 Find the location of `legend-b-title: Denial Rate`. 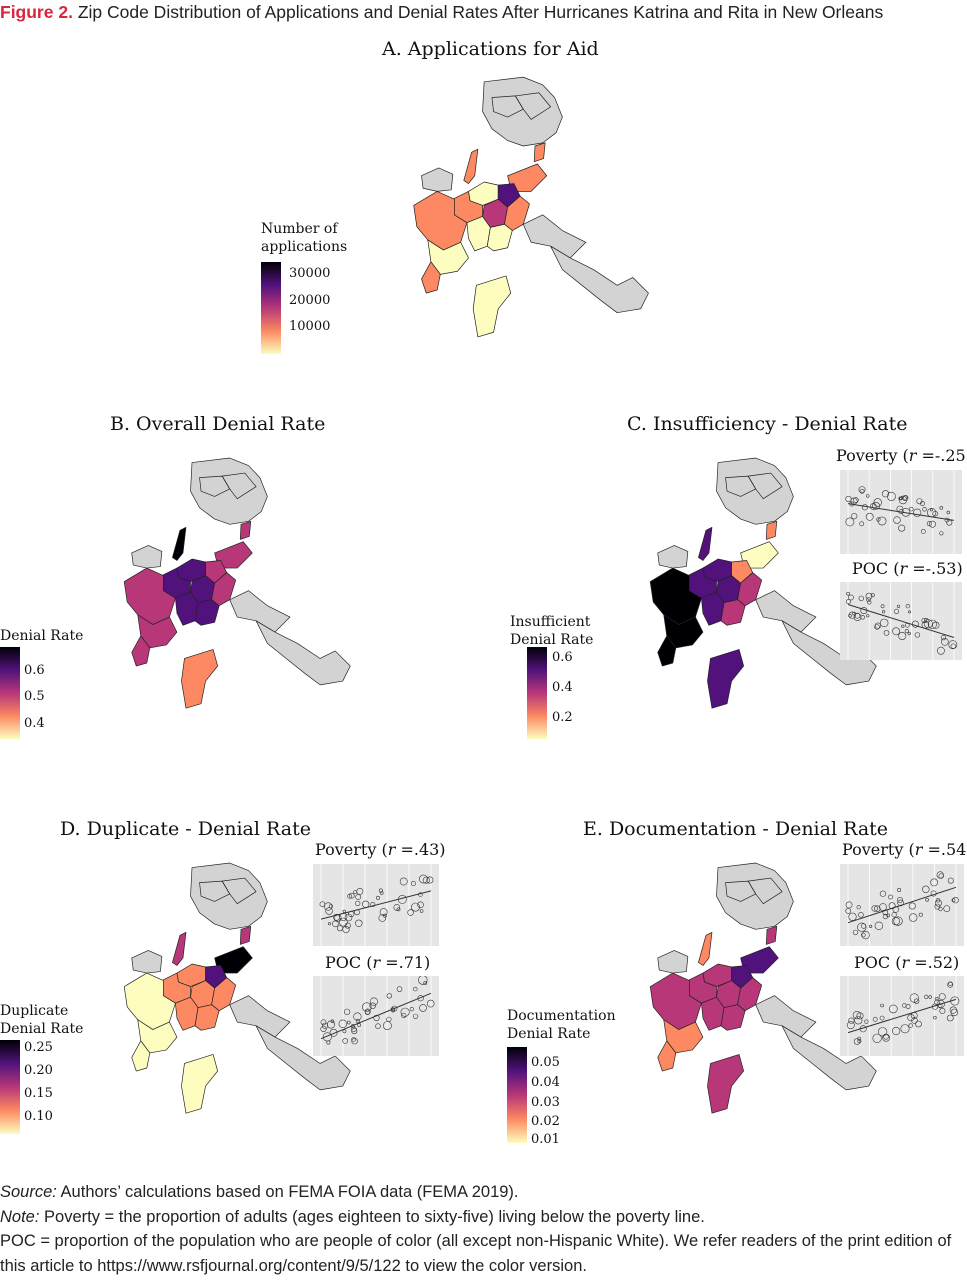

legend-b-title: Denial Rate is located at coordinates (42, 636).